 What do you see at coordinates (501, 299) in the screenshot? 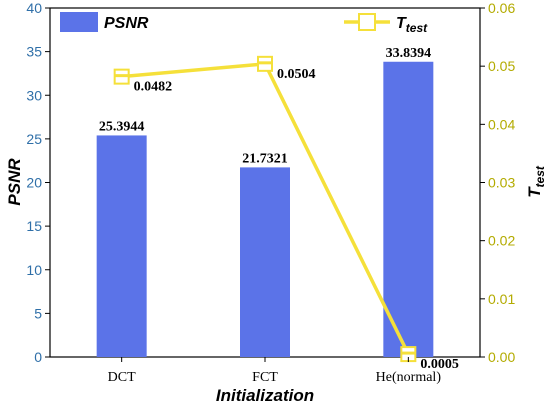
I see `right-tick-label: 0.01` at bounding box center [501, 299].